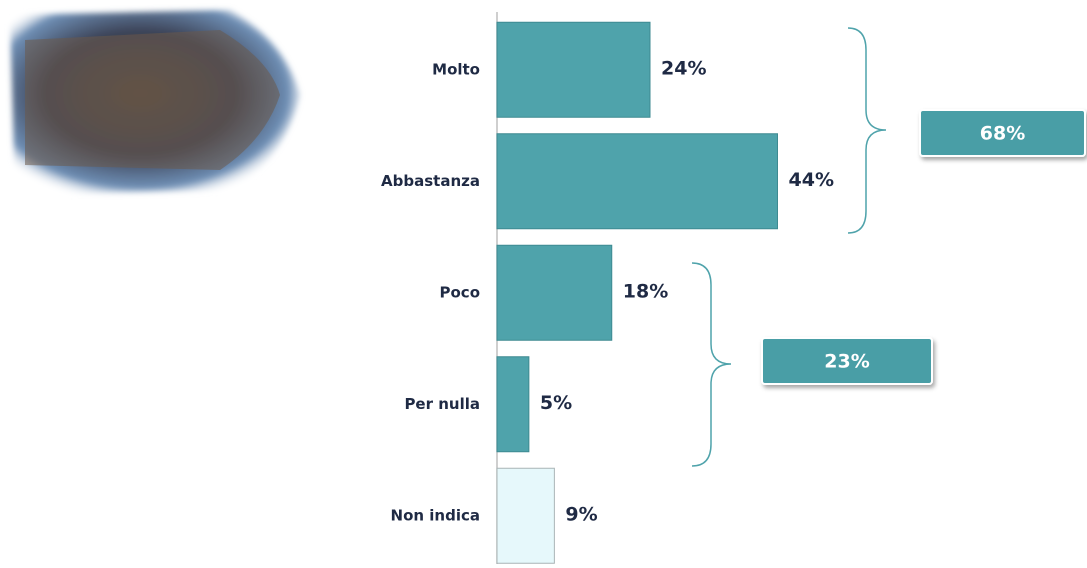 This screenshot has height=568, width=1087. What do you see at coordinates (435, 515) in the screenshot?
I see `category-label: Non indica` at bounding box center [435, 515].